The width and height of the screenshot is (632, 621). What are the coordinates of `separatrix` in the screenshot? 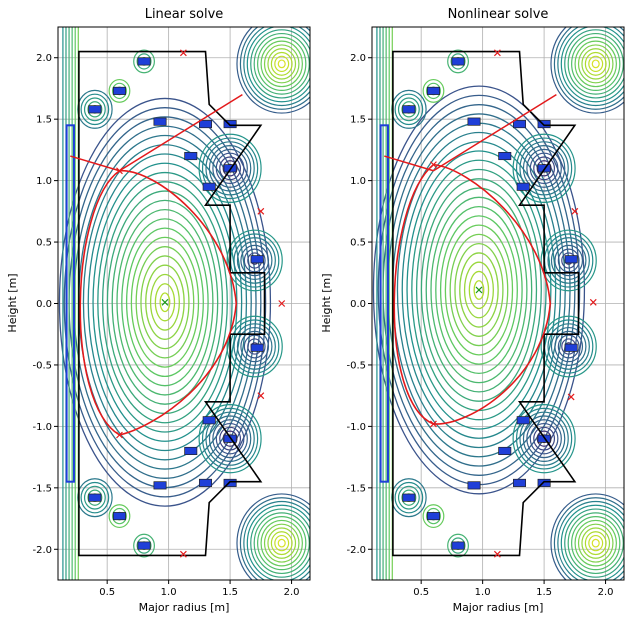 It's located at (470, 259).